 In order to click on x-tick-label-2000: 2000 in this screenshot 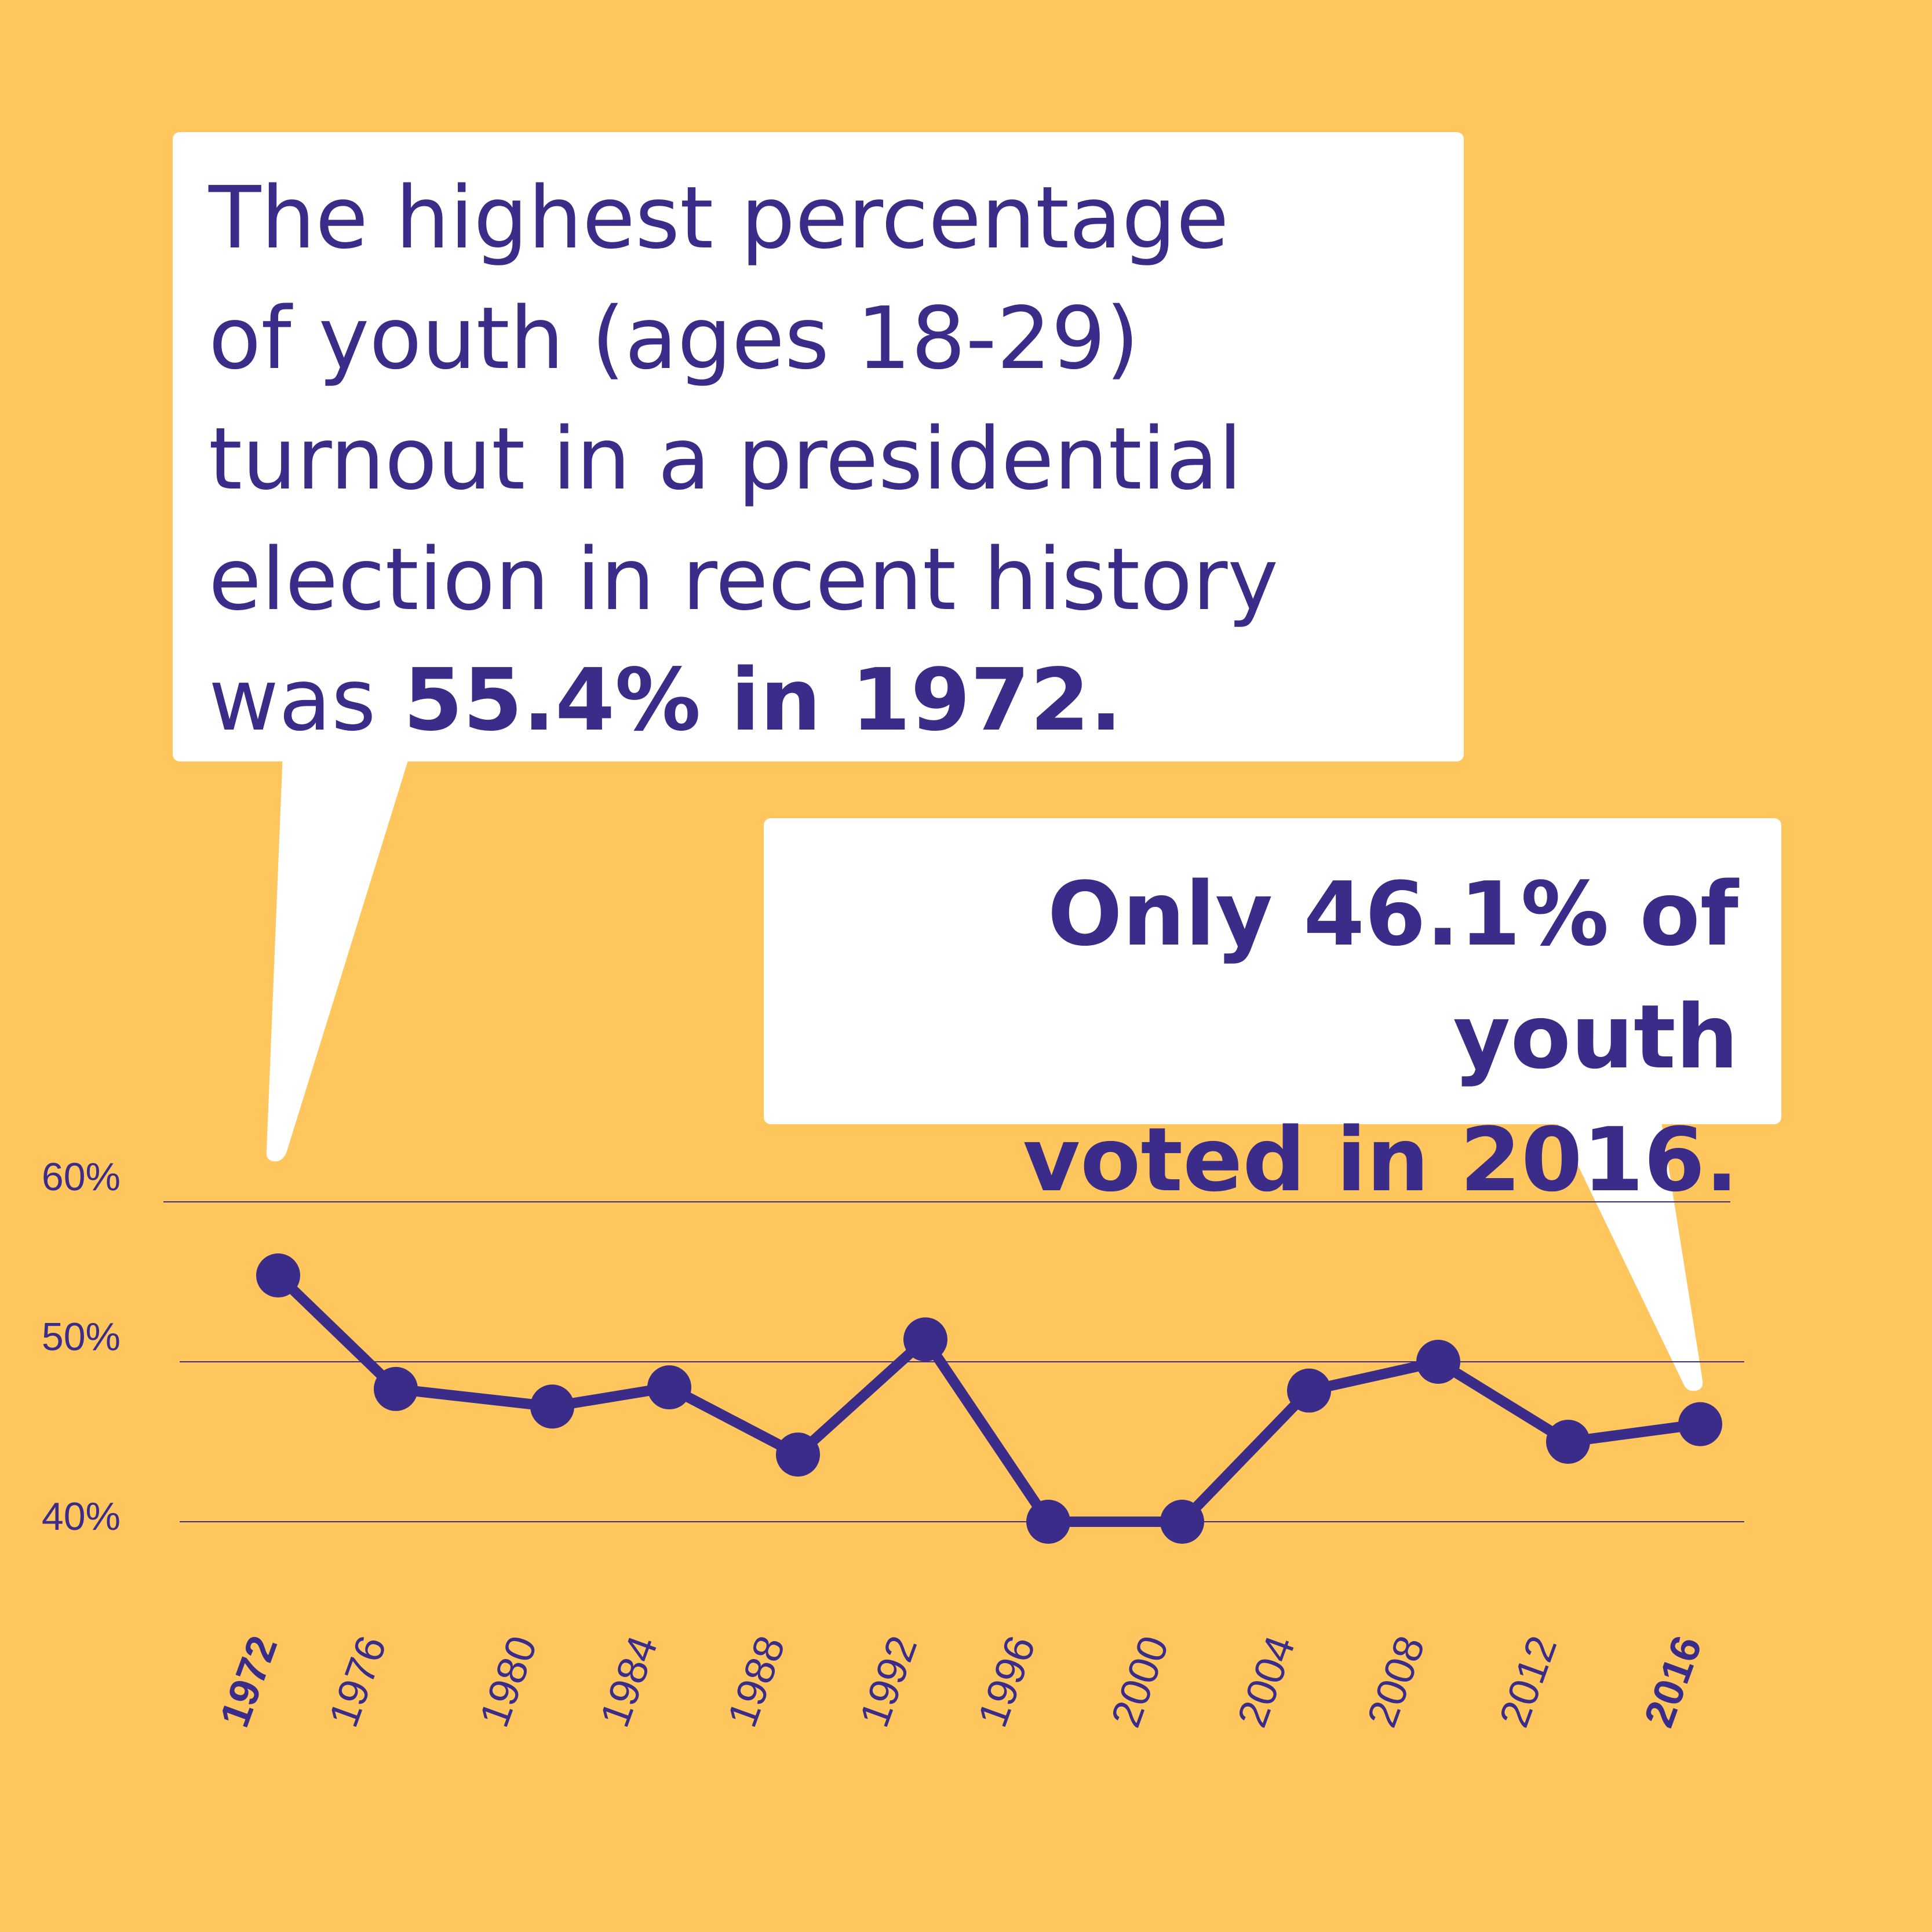, I will do `click(1140, 1681)`.